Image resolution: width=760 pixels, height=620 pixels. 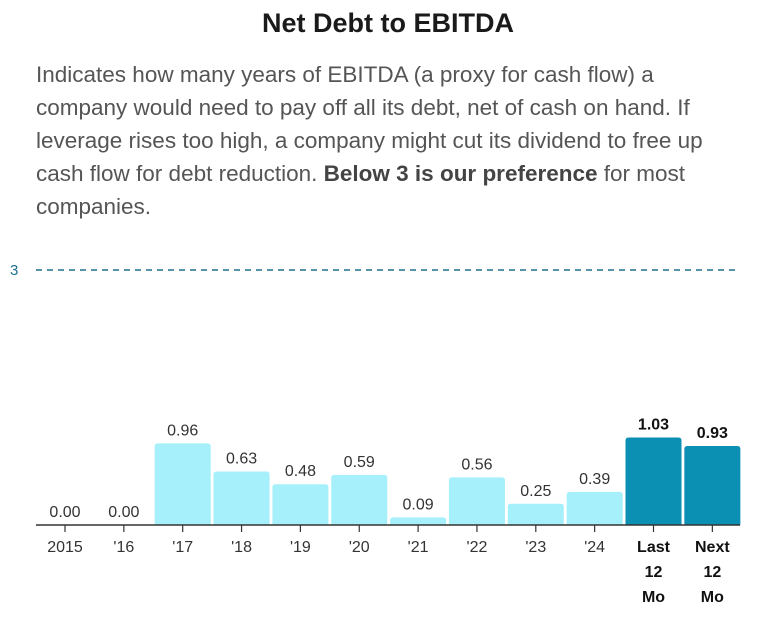 What do you see at coordinates (653, 424) in the screenshot?
I see `bar-value-label: 1.03` at bounding box center [653, 424].